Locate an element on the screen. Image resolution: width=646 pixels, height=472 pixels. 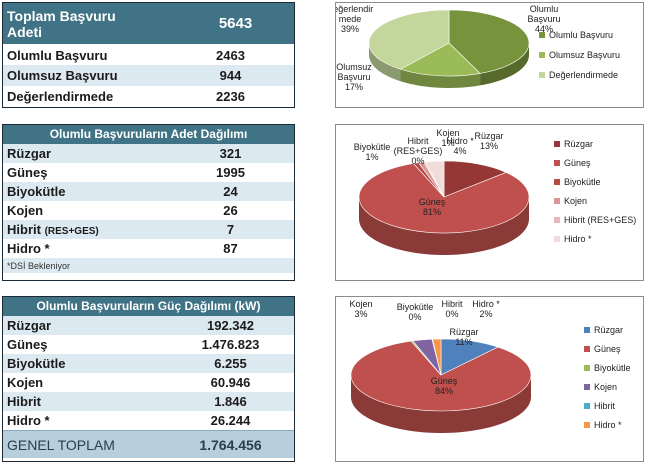
pie-slice-de-erlendirmede is located at coordinates (409, 39).